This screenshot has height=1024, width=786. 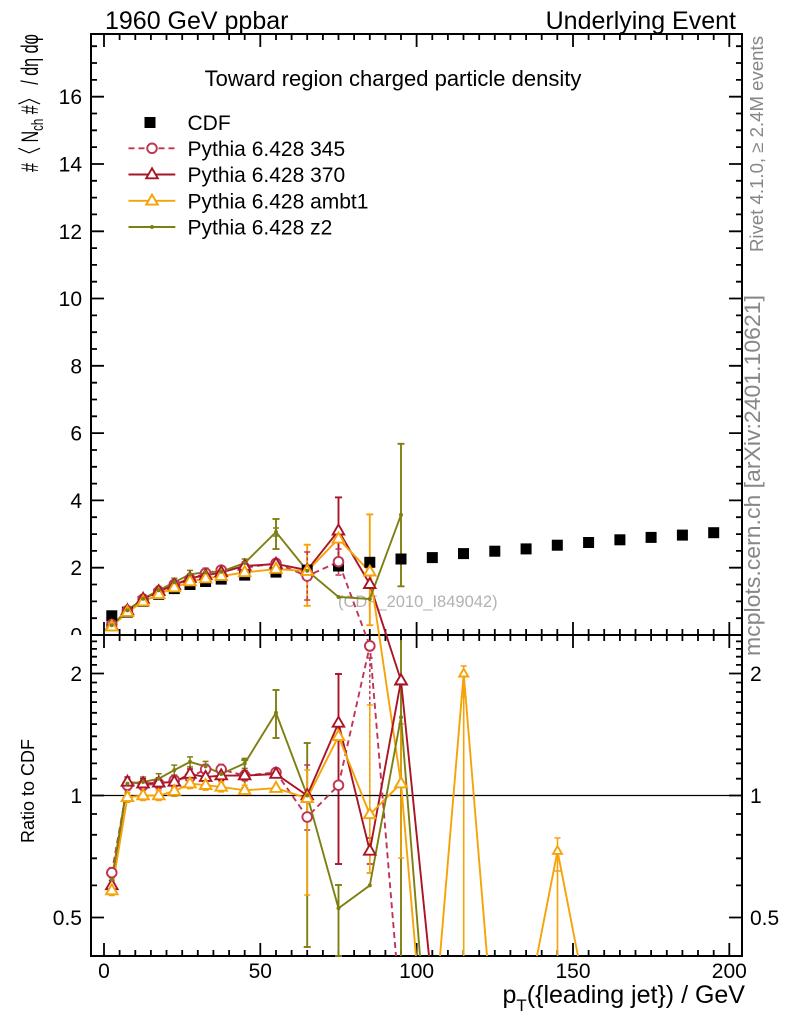 I want to click on svg-text:mcplots.cern.ch [arXiv:2401.10: mcplots.cern.ch [arXiv:2401.10621], so click(x=752, y=475).